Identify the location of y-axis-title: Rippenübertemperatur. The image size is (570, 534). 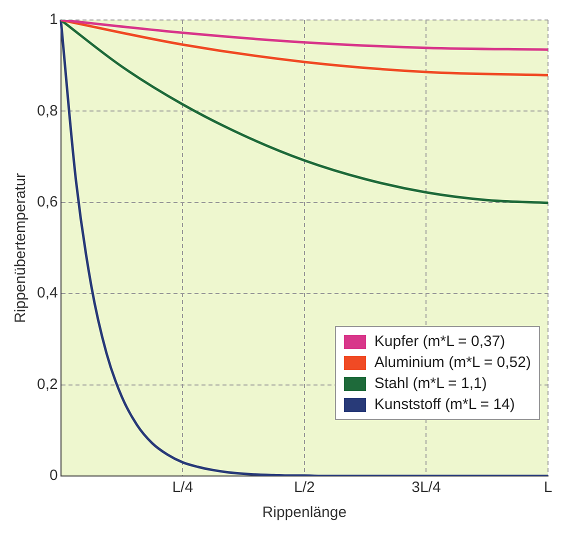
(21, 248).